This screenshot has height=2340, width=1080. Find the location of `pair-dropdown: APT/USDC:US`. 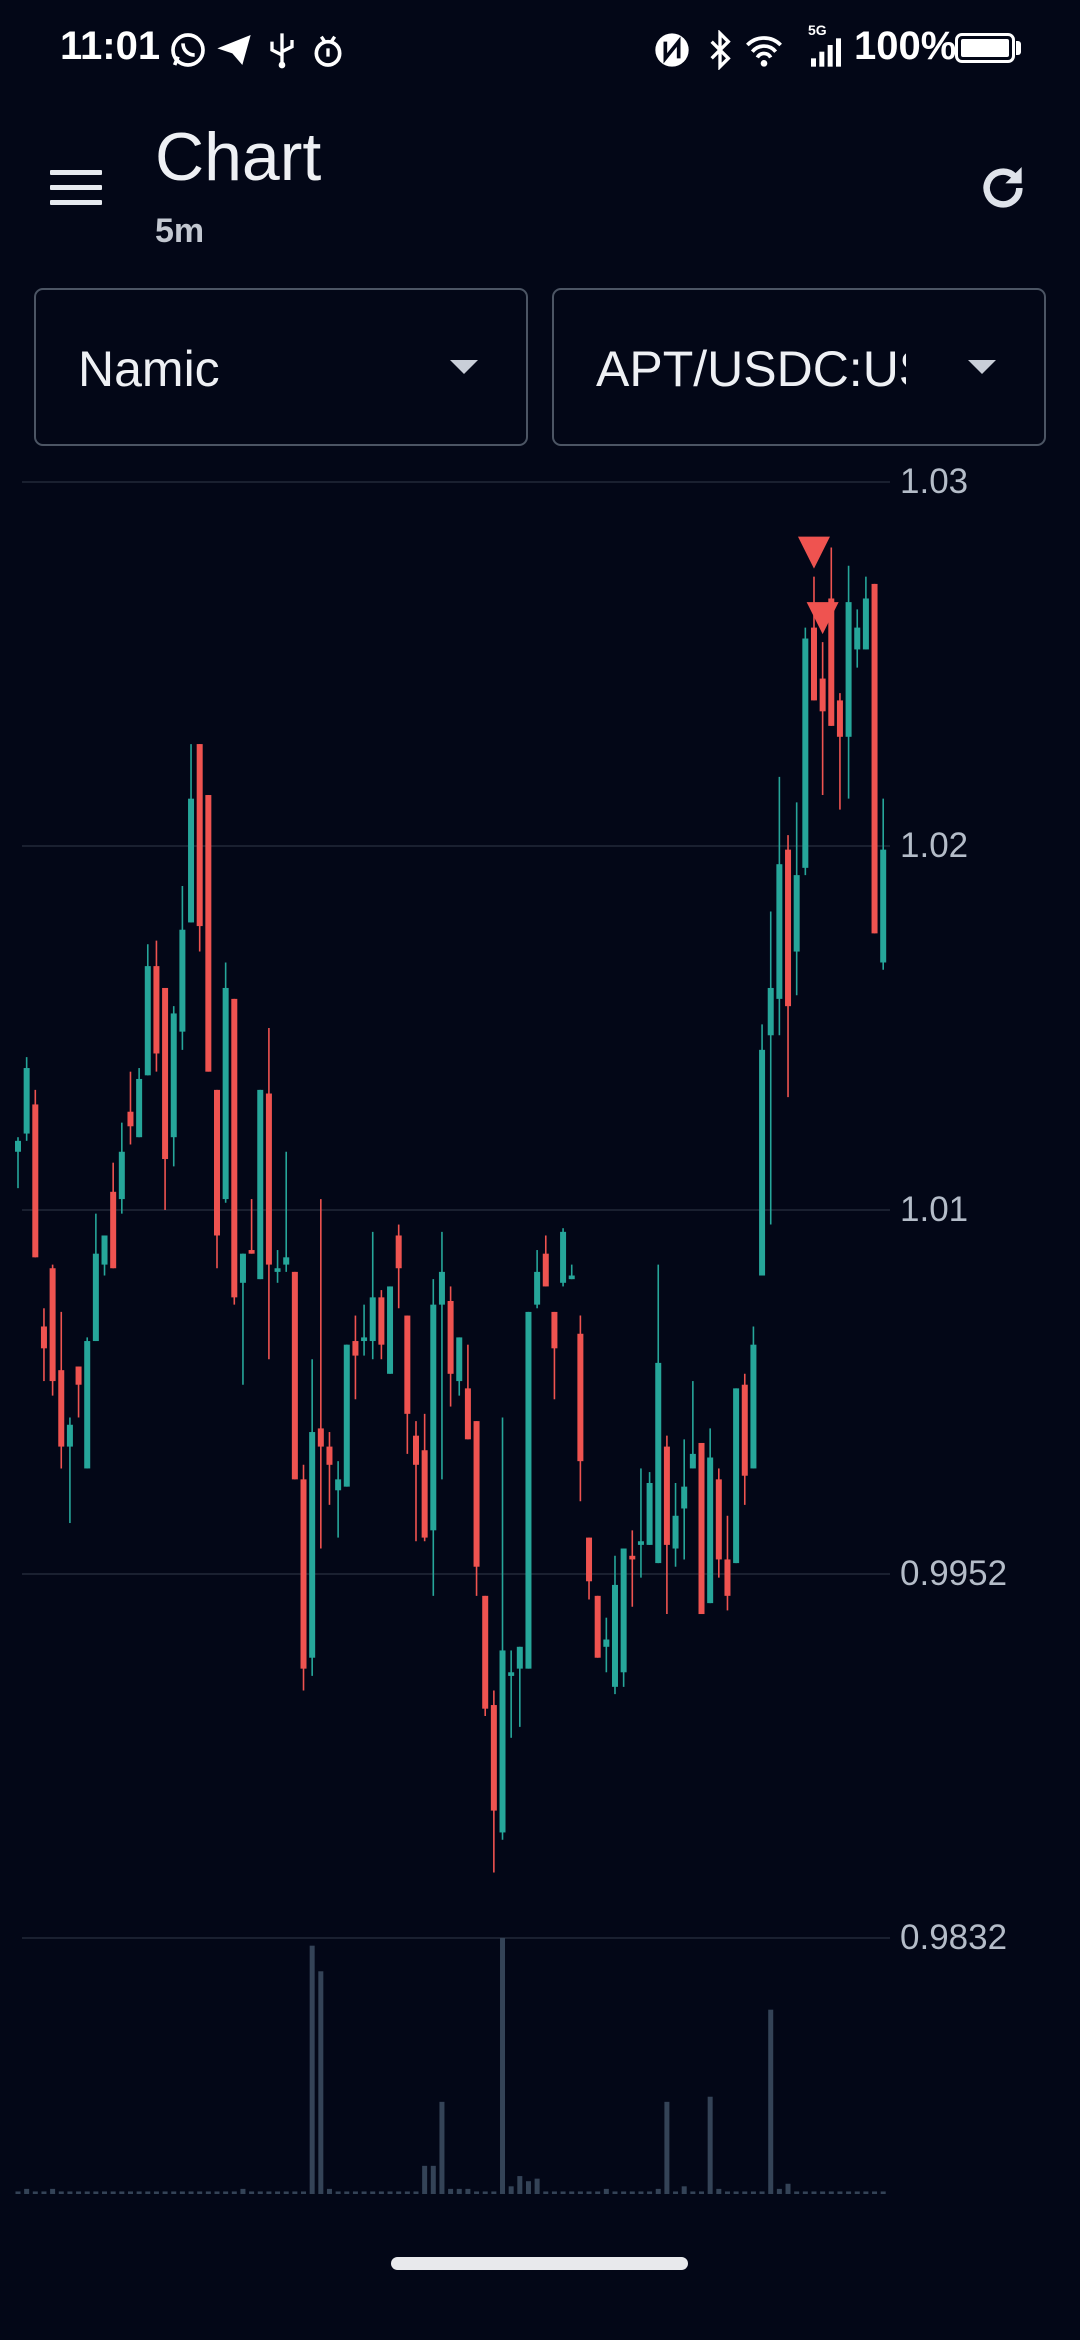

pair-dropdown: APT/USDC:US is located at coordinates (799, 367).